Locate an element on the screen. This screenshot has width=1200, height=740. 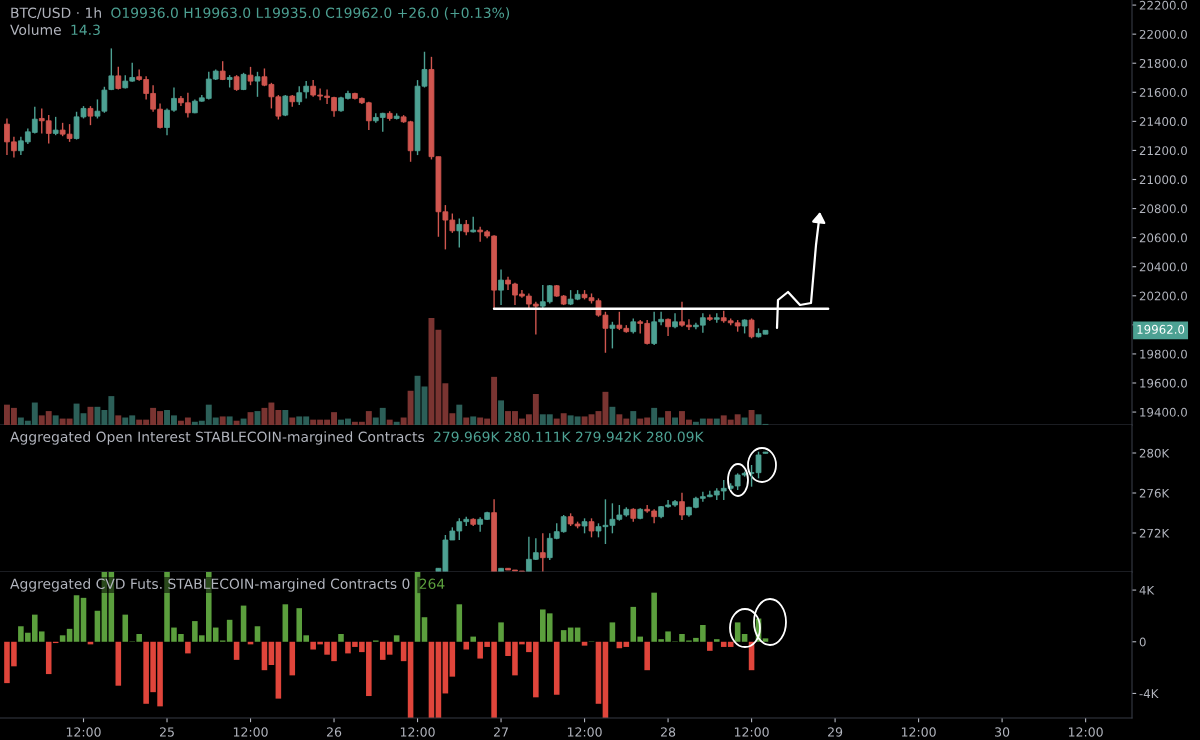
text: 19962.0 is located at coordinates (1161, 329).